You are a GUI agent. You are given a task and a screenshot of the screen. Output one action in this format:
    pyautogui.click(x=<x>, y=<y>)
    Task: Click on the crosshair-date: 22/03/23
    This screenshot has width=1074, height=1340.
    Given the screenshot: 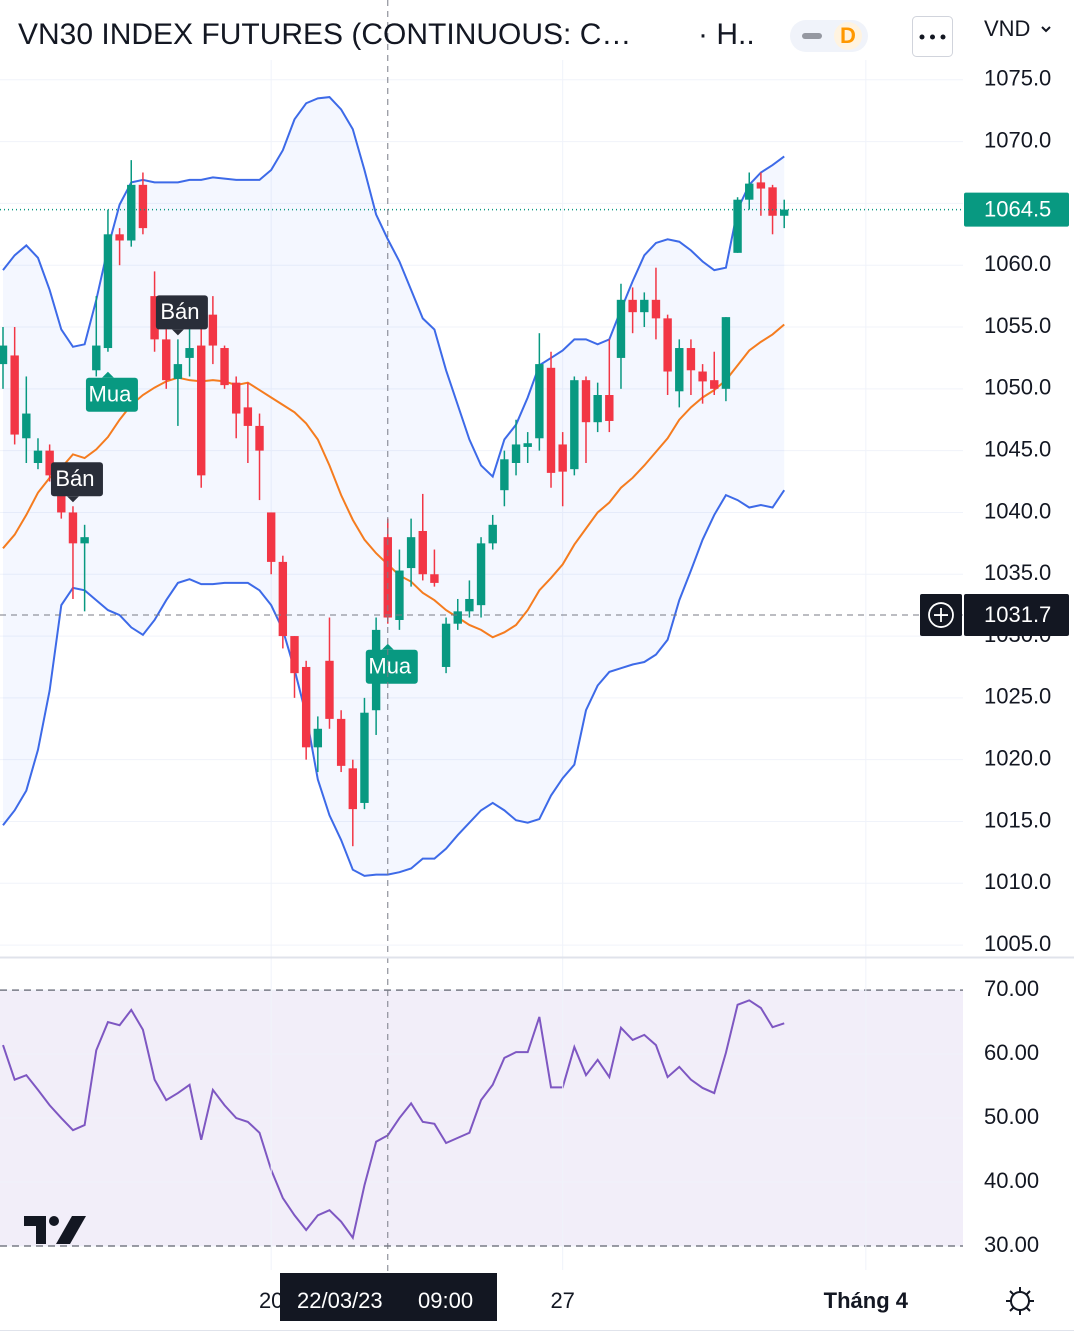 What is the action you would take?
    pyautogui.click(x=340, y=1300)
    